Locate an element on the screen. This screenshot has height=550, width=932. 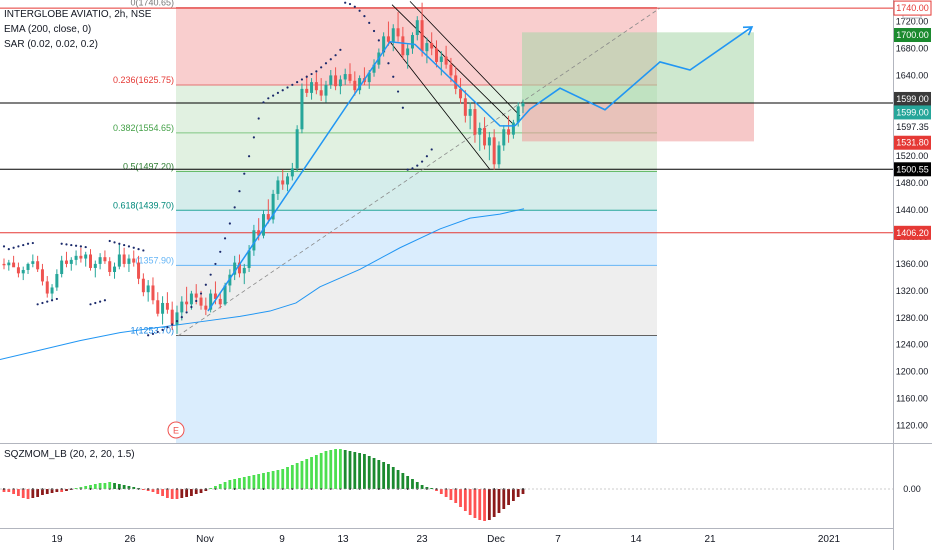
sqzmom-legend: SQZMOM_LB (20, 2, 20, 1.5) is located at coordinates (69, 454).